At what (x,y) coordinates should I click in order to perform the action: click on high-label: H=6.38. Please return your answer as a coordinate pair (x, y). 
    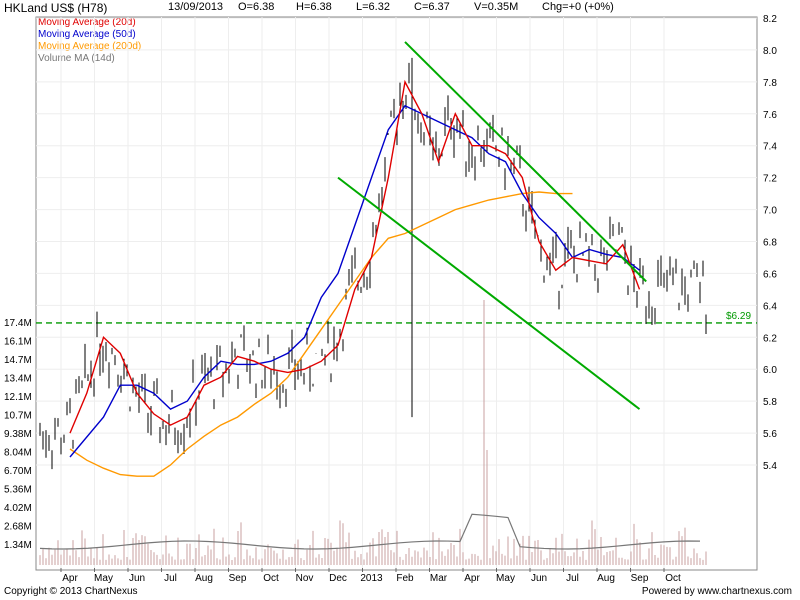
    Looking at the image, I should click on (314, 7).